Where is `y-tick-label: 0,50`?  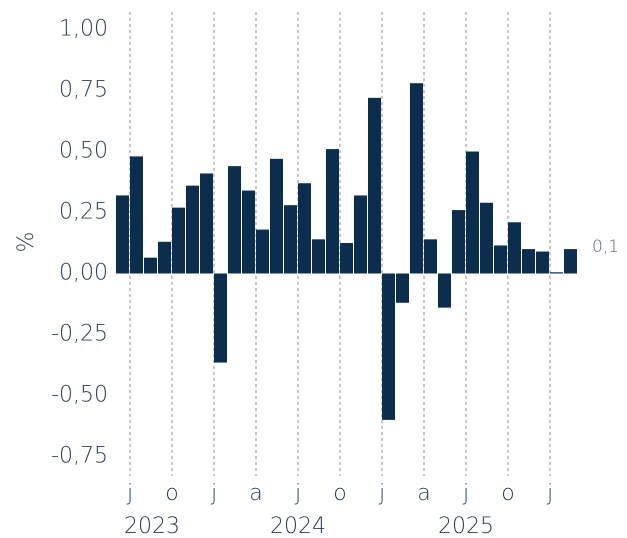 y-tick-label: 0,50 is located at coordinates (83, 151).